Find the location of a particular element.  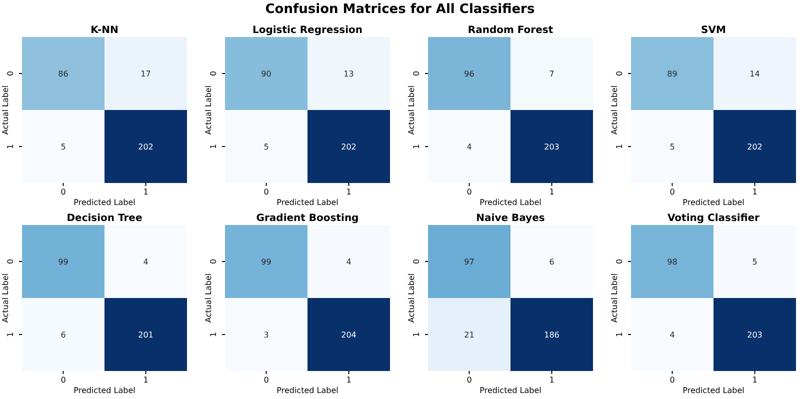

data-label: 96 is located at coordinates (469, 73).